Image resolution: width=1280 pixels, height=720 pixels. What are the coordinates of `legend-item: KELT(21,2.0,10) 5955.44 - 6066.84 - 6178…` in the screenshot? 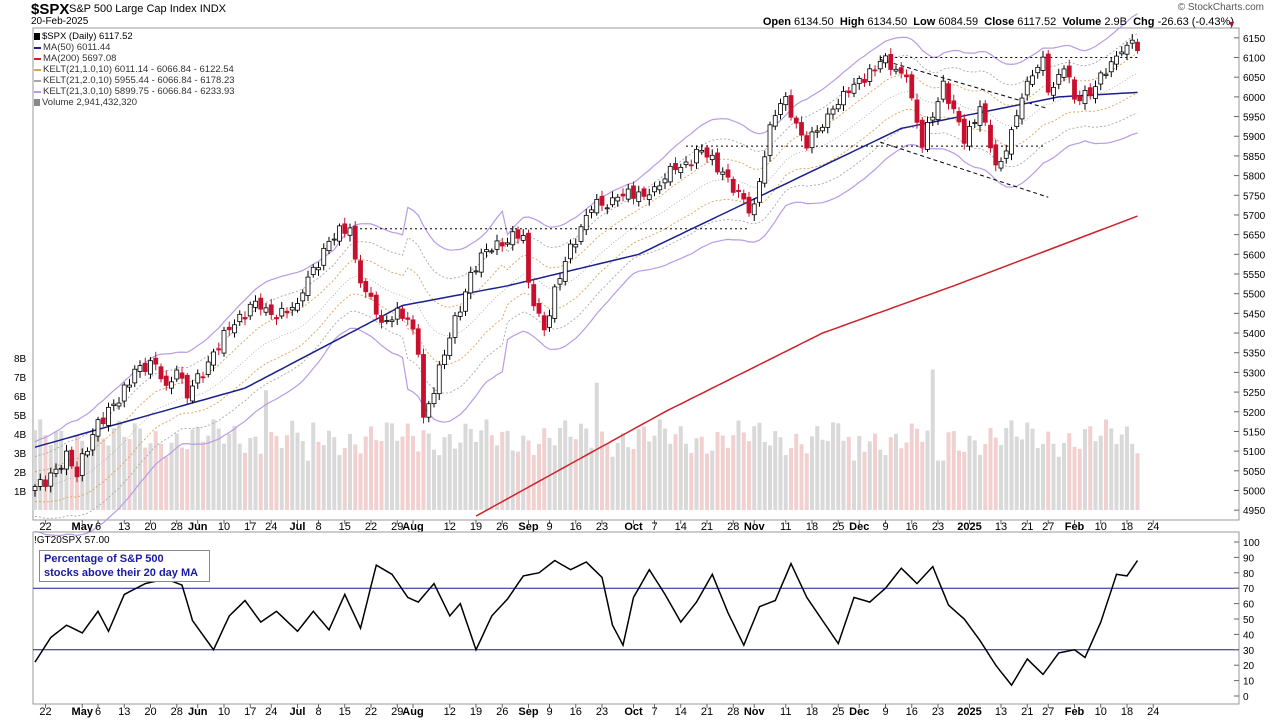 It's located at (134, 80).